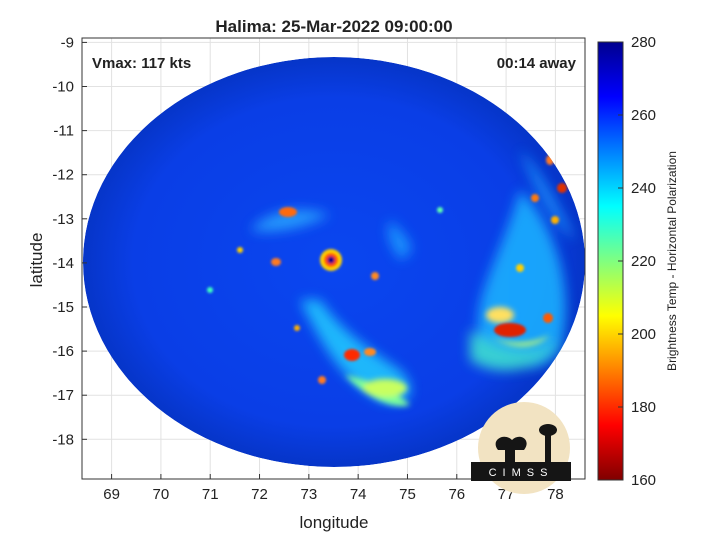 The width and height of the screenshot is (720, 540). Describe the element at coordinates (407, 494) in the screenshot. I see `x-tick-label: 75` at that location.